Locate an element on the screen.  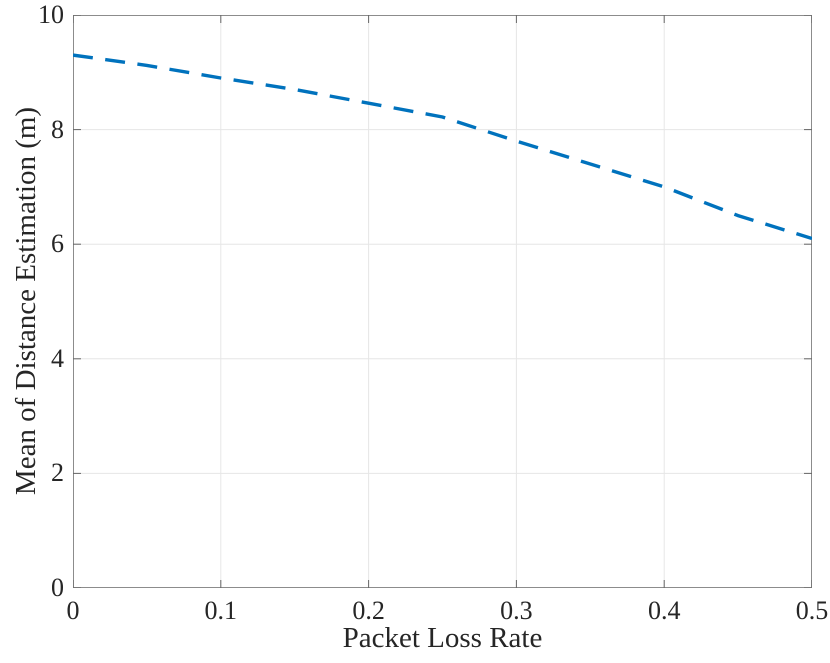
y-tick-label: 0 is located at coordinates (57, 587).